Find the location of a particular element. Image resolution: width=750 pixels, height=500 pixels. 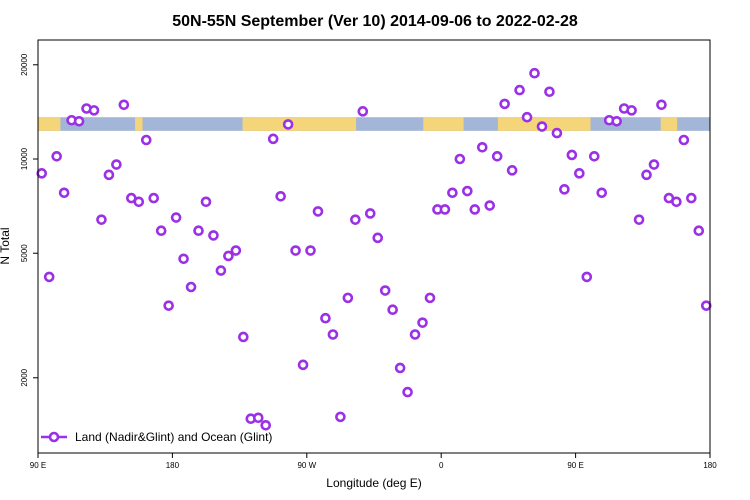

y-axis-ticks: 2000 5000 10000 20000 is located at coordinates (29, 220).